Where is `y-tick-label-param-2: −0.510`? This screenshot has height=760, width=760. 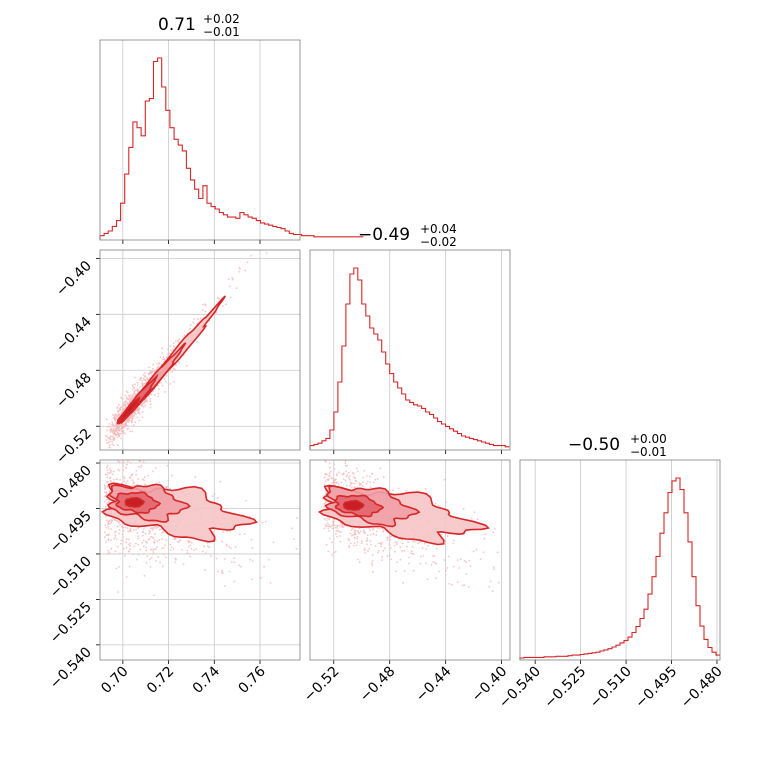
y-tick-label-param-2: −0.510 is located at coordinates (71, 577).